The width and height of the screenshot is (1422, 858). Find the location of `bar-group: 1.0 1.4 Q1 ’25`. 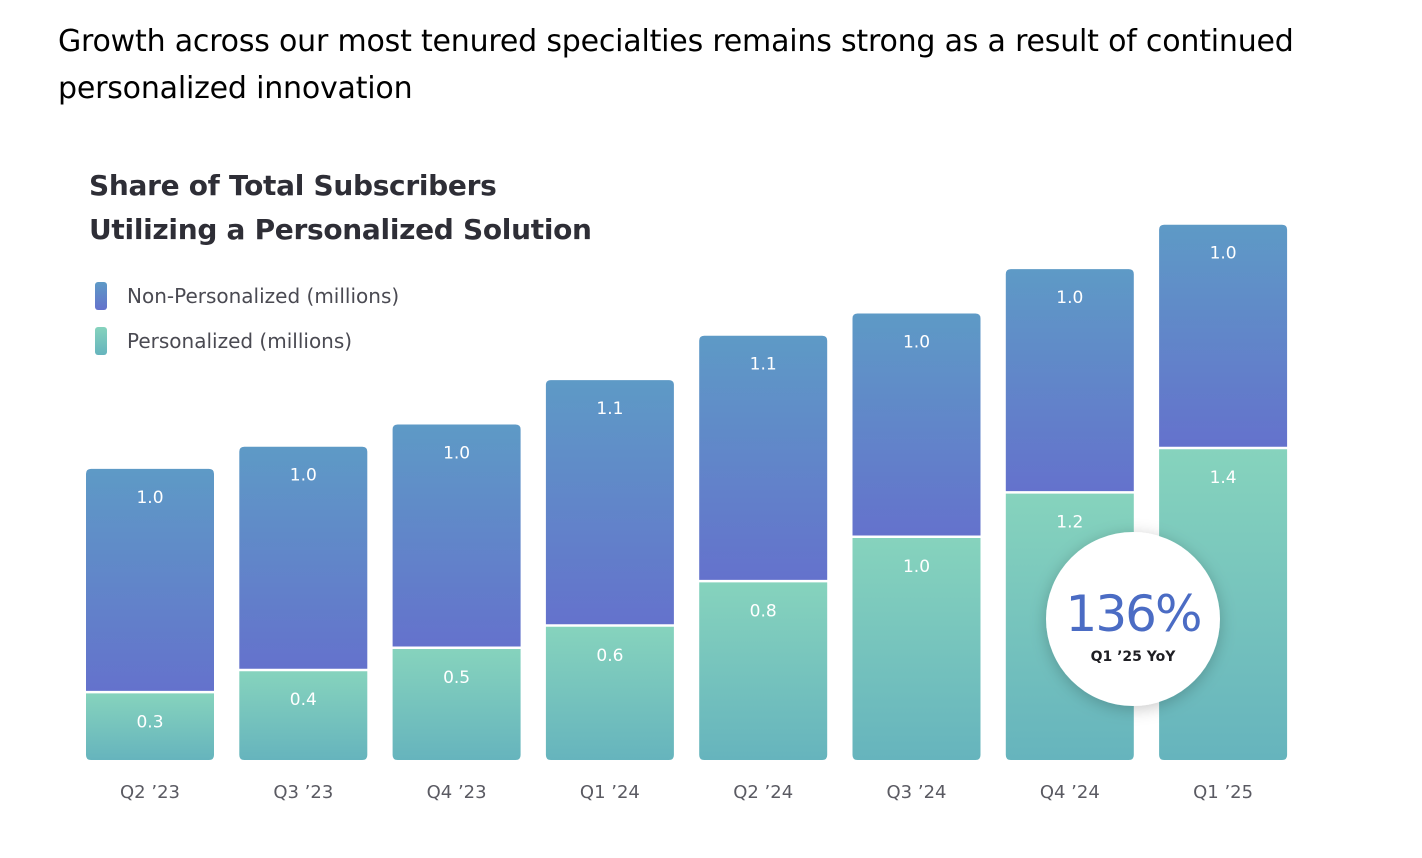

bar-group: 1.0 1.4 Q1 ’25 is located at coordinates (1223, 513).